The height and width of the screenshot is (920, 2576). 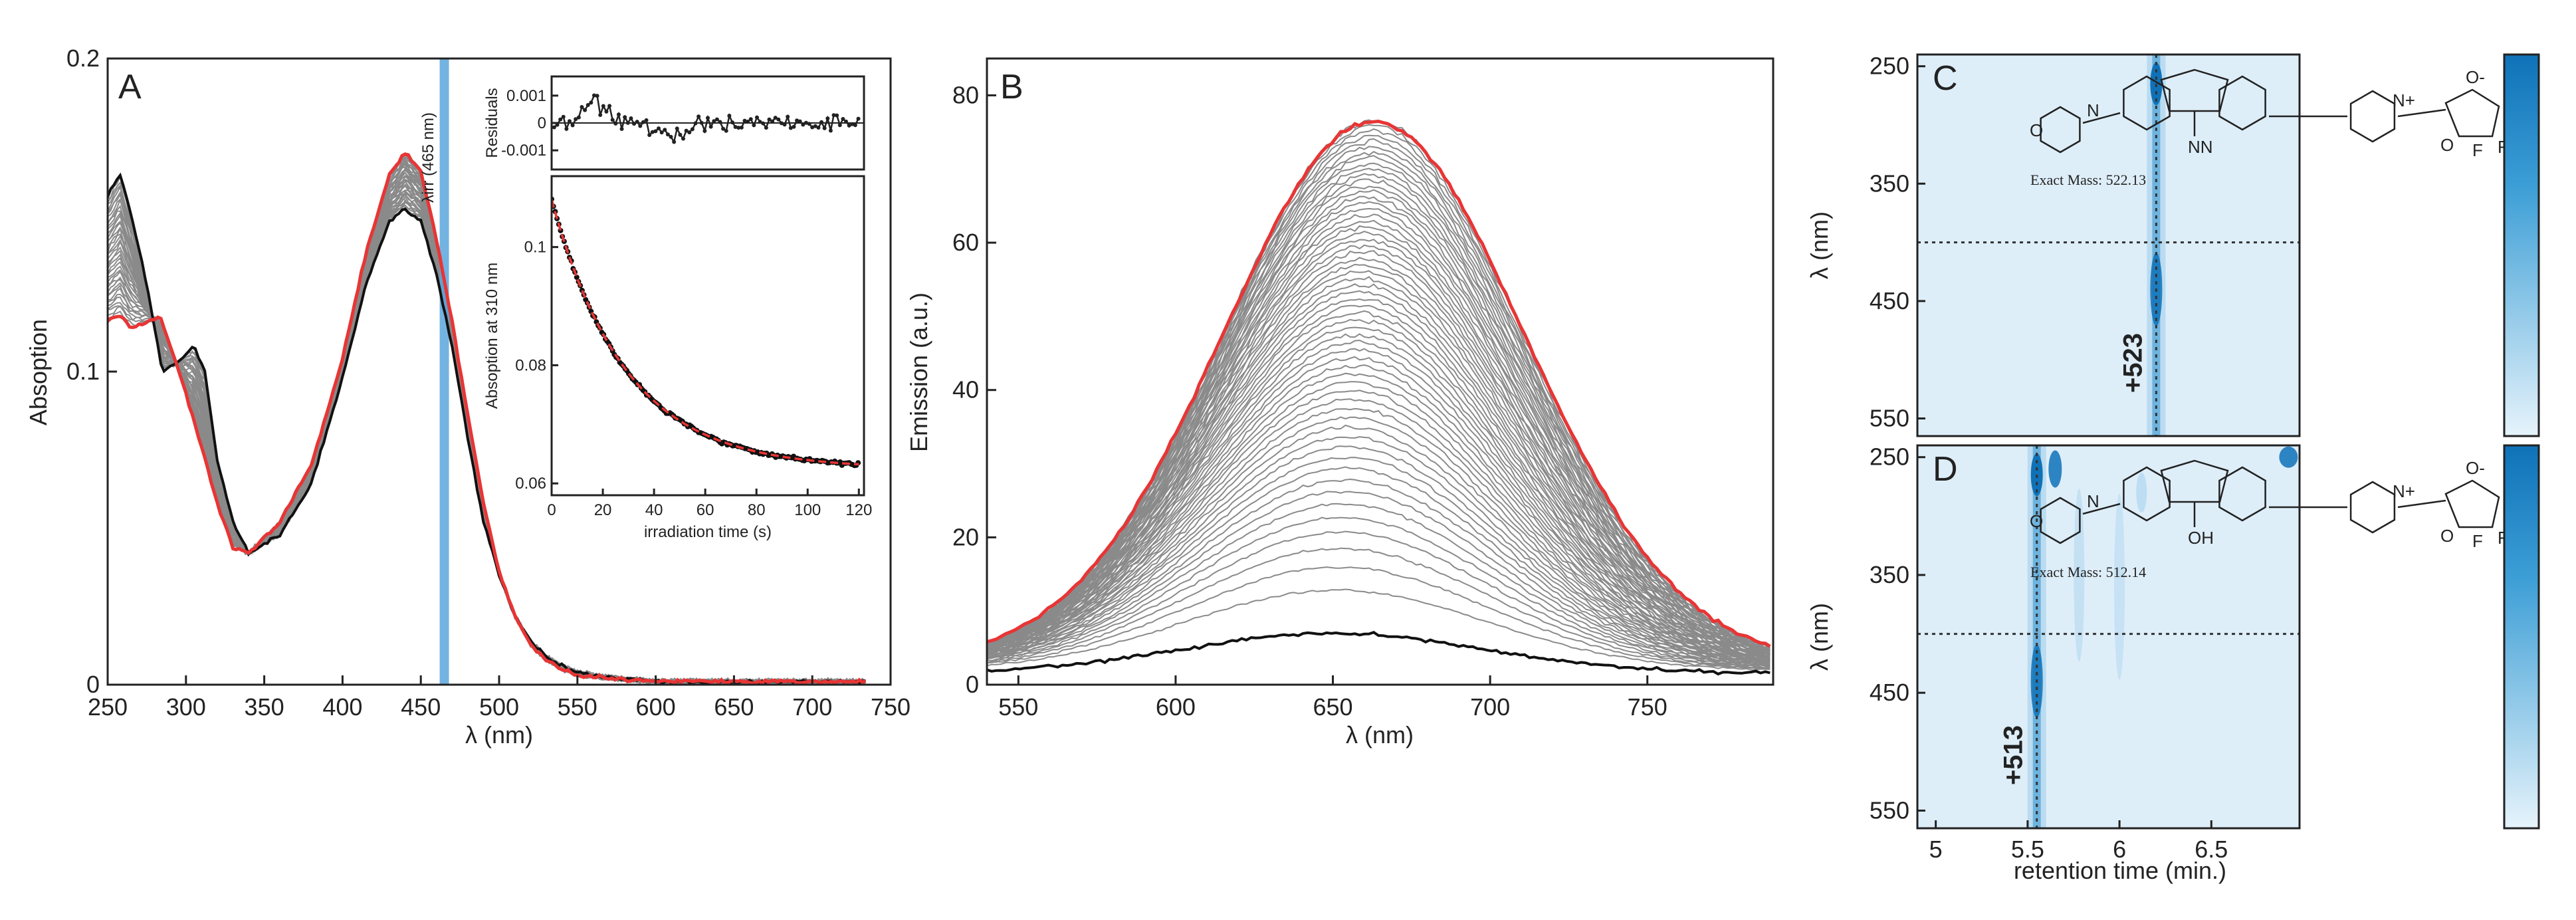 I want to click on residuals-y-tick-label: 0.001, so click(x=526, y=96).